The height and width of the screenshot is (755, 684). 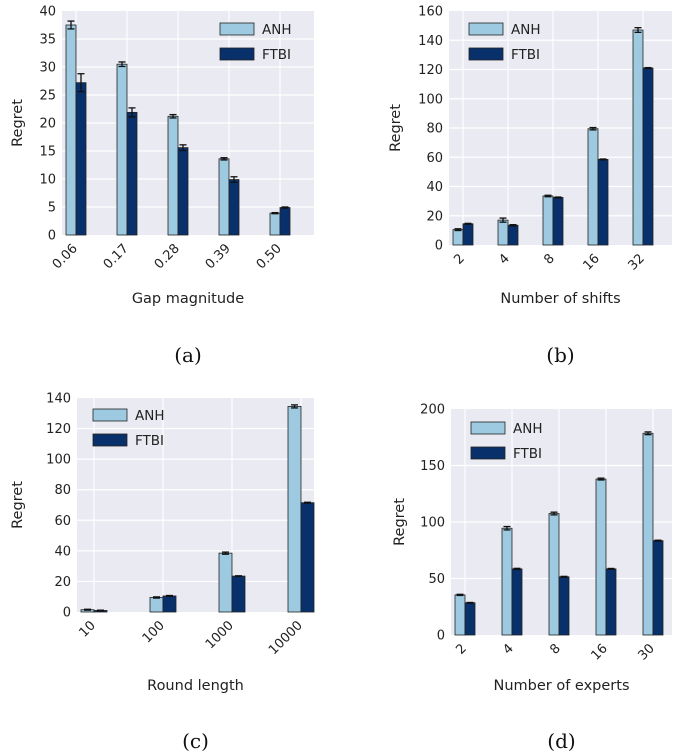 I want to click on bar-anh-0.50, so click(x=275, y=224).